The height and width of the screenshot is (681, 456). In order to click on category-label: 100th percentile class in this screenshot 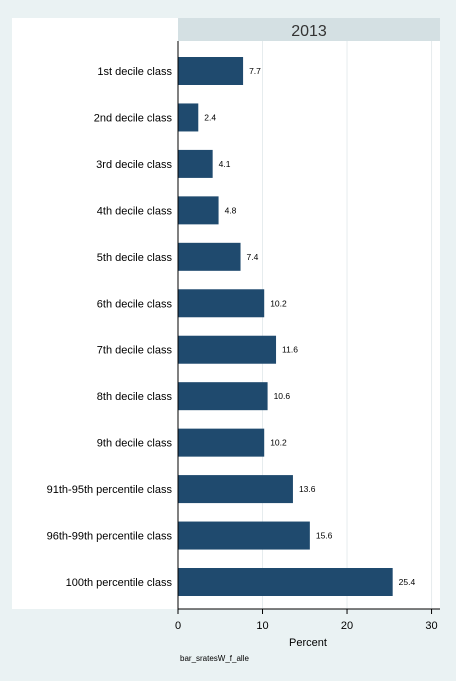, I will do `click(119, 583)`.